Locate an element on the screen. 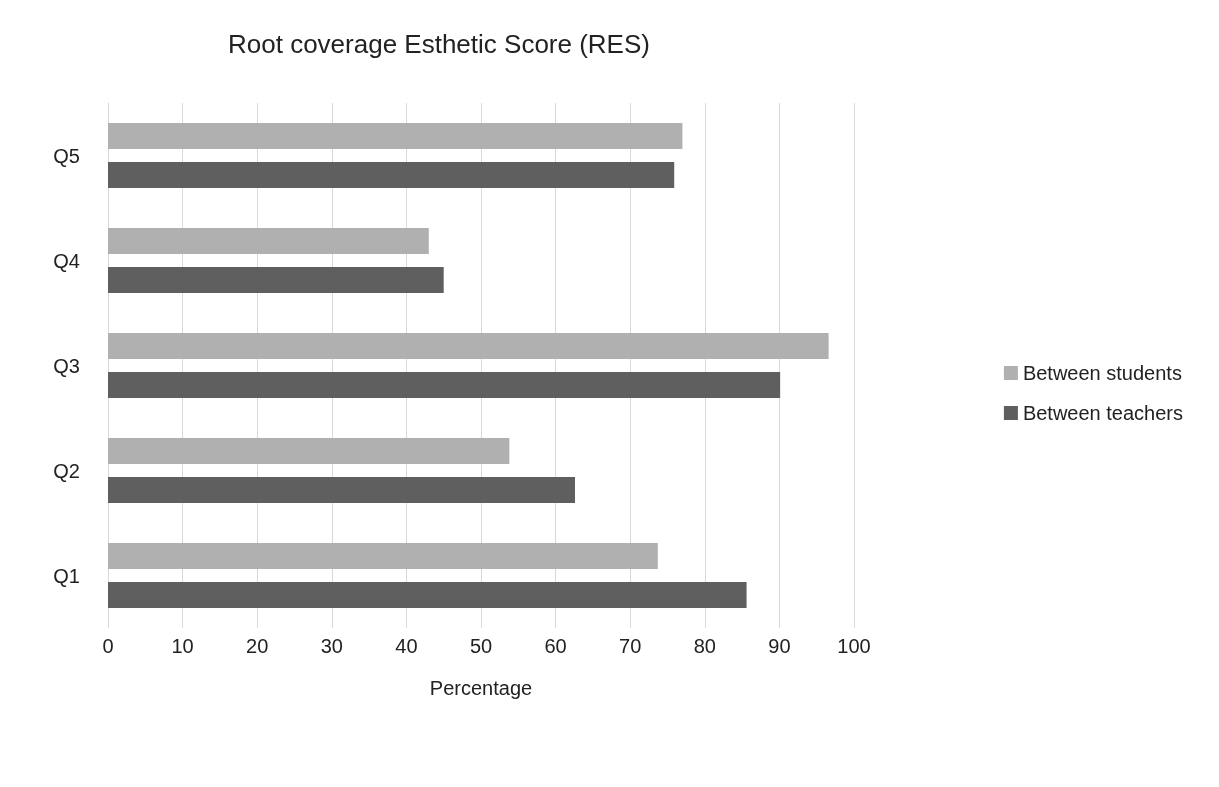  x-tick-label: 70 is located at coordinates (630, 646).